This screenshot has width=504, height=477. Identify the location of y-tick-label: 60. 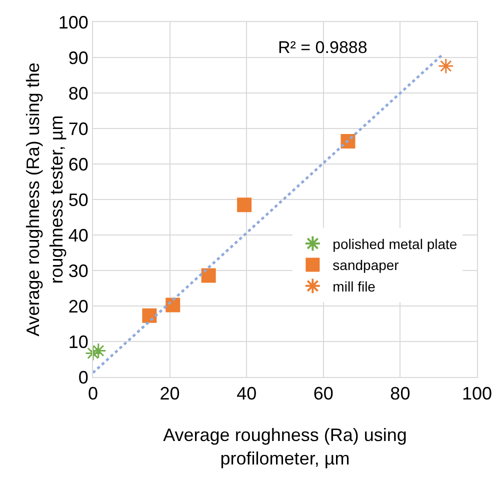
(78, 164).